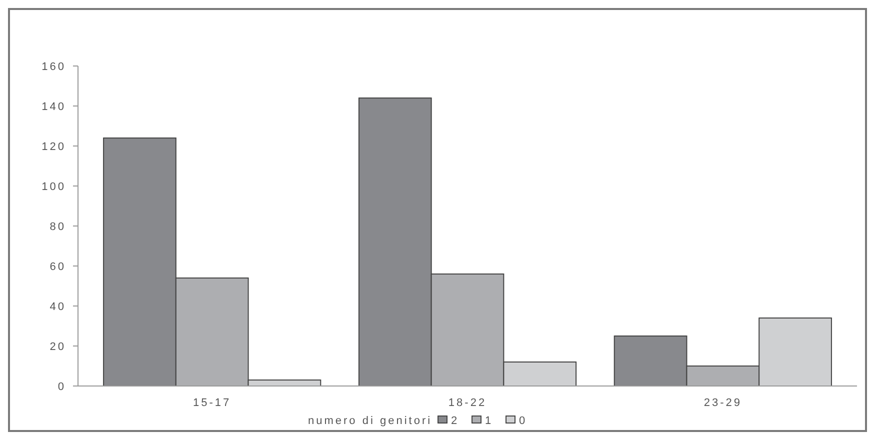  What do you see at coordinates (62, 386) in the screenshot?
I see `y-tick-label: 0` at bounding box center [62, 386].